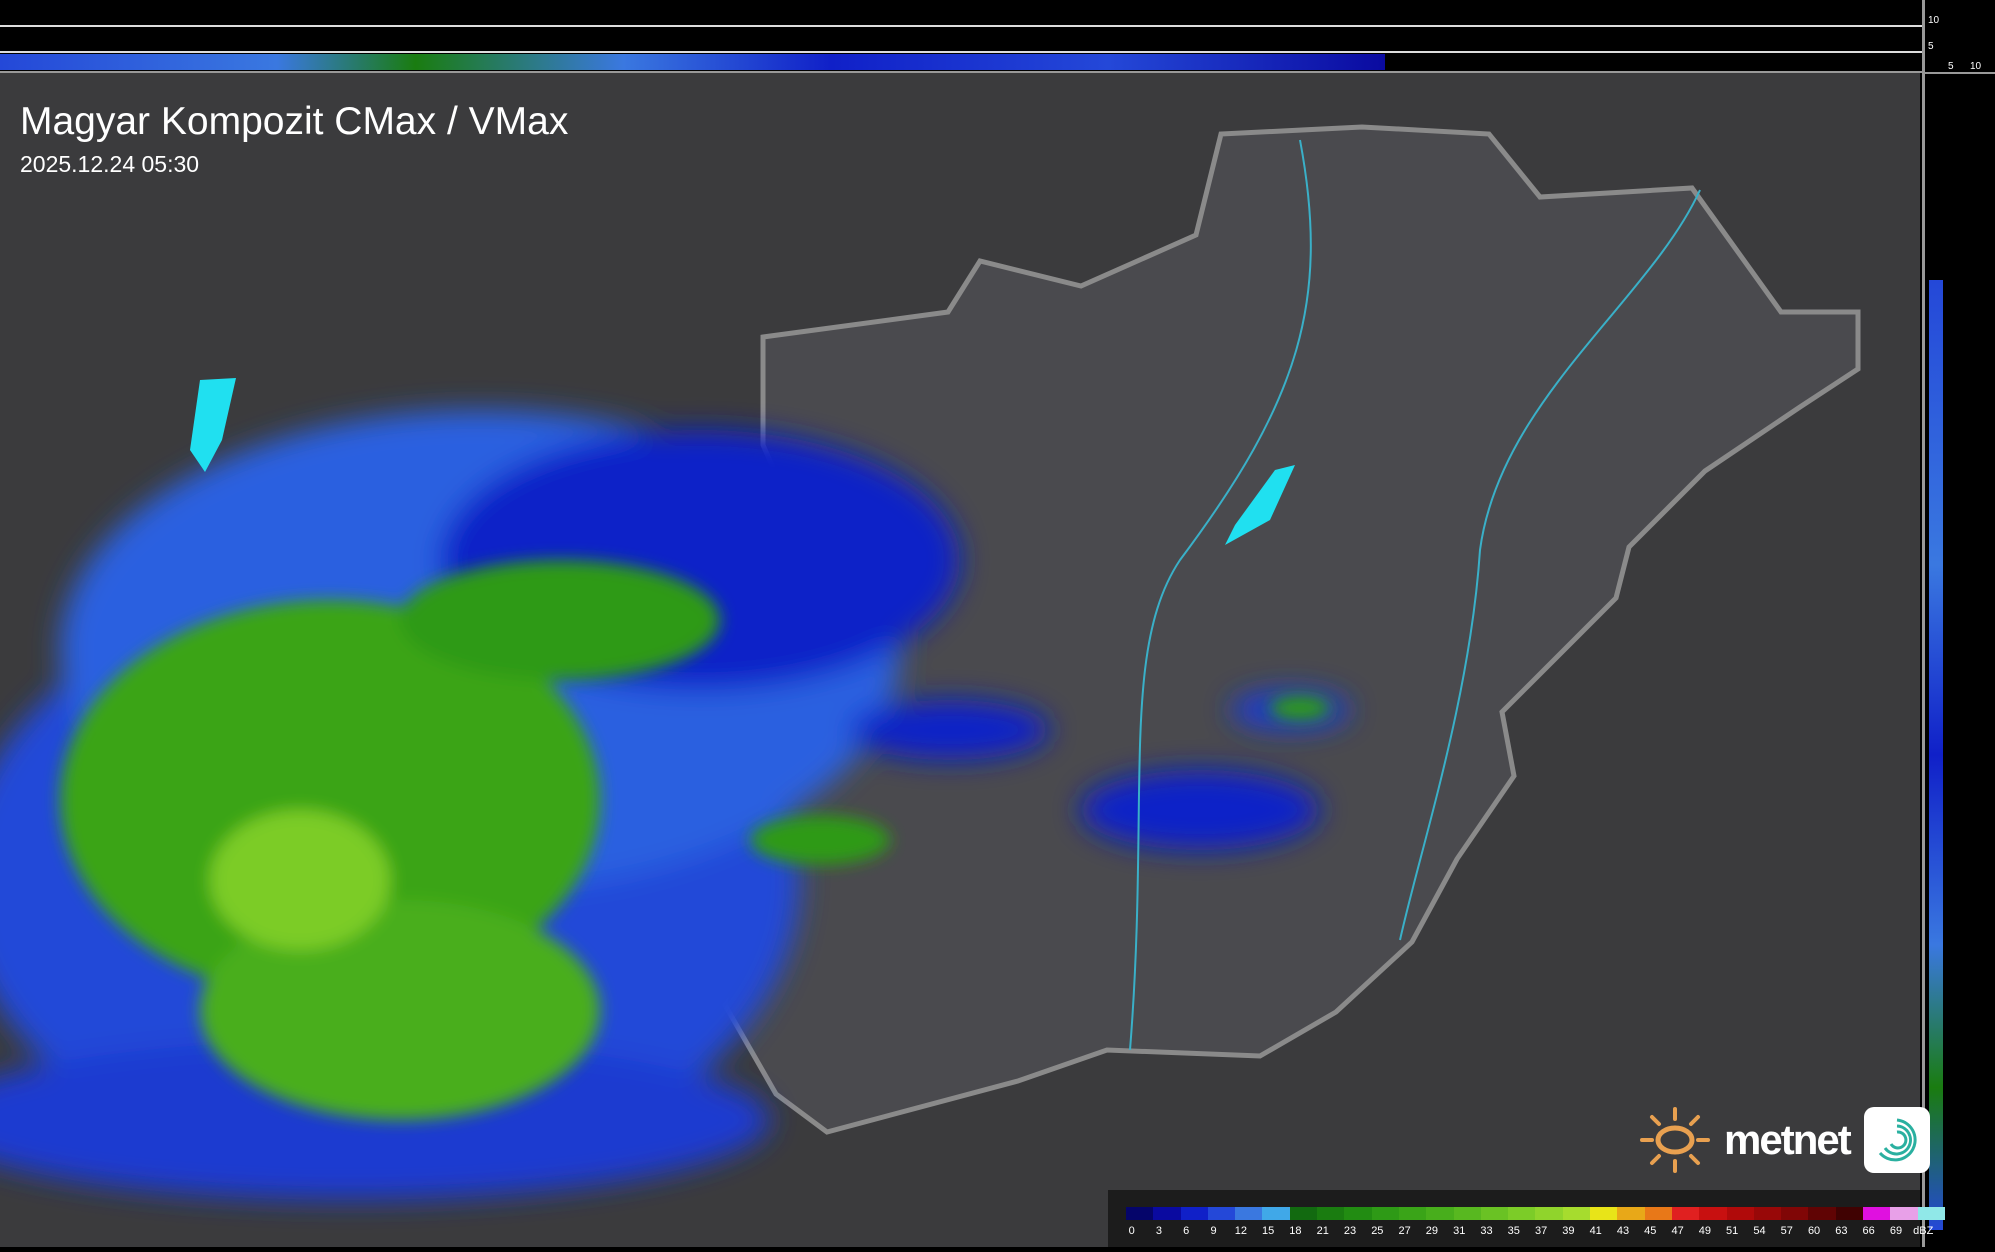 This screenshot has width=1995, height=1252. Describe the element at coordinates (1675, 1140) in the screenshot. I see `sun-icon` at that location.